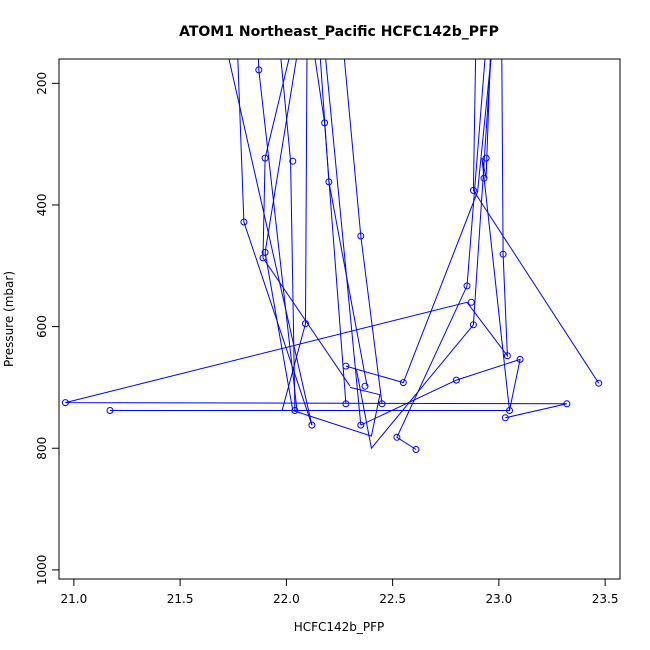 The height and width of the screenshot is (650, 650). What do you see at coordinates (42, 448) in the screenshot?
I see `y-tick-label: 800` at bounding box center [42, 448].